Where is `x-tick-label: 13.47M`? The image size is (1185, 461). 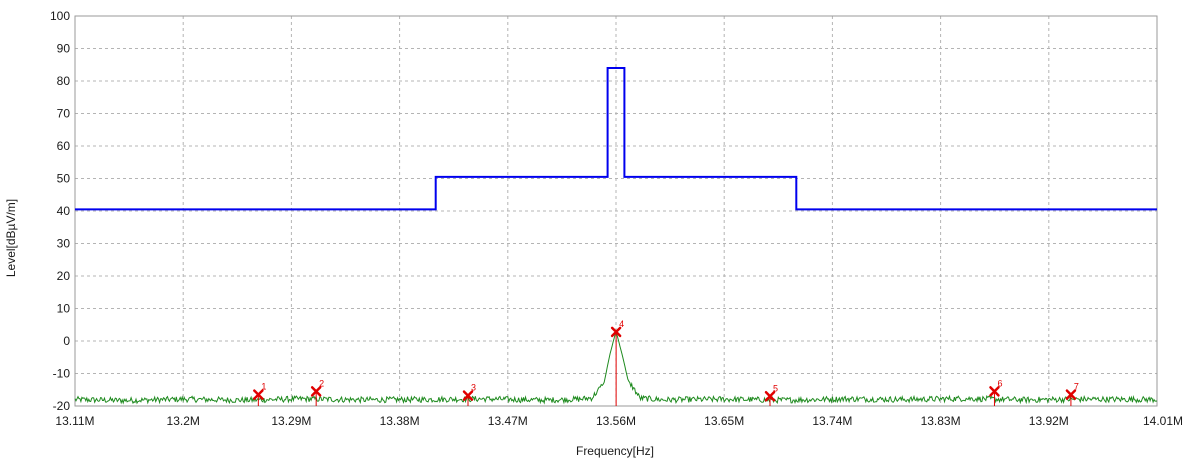
x-tick-label: 13.47M is located at coordinates (508, 421).